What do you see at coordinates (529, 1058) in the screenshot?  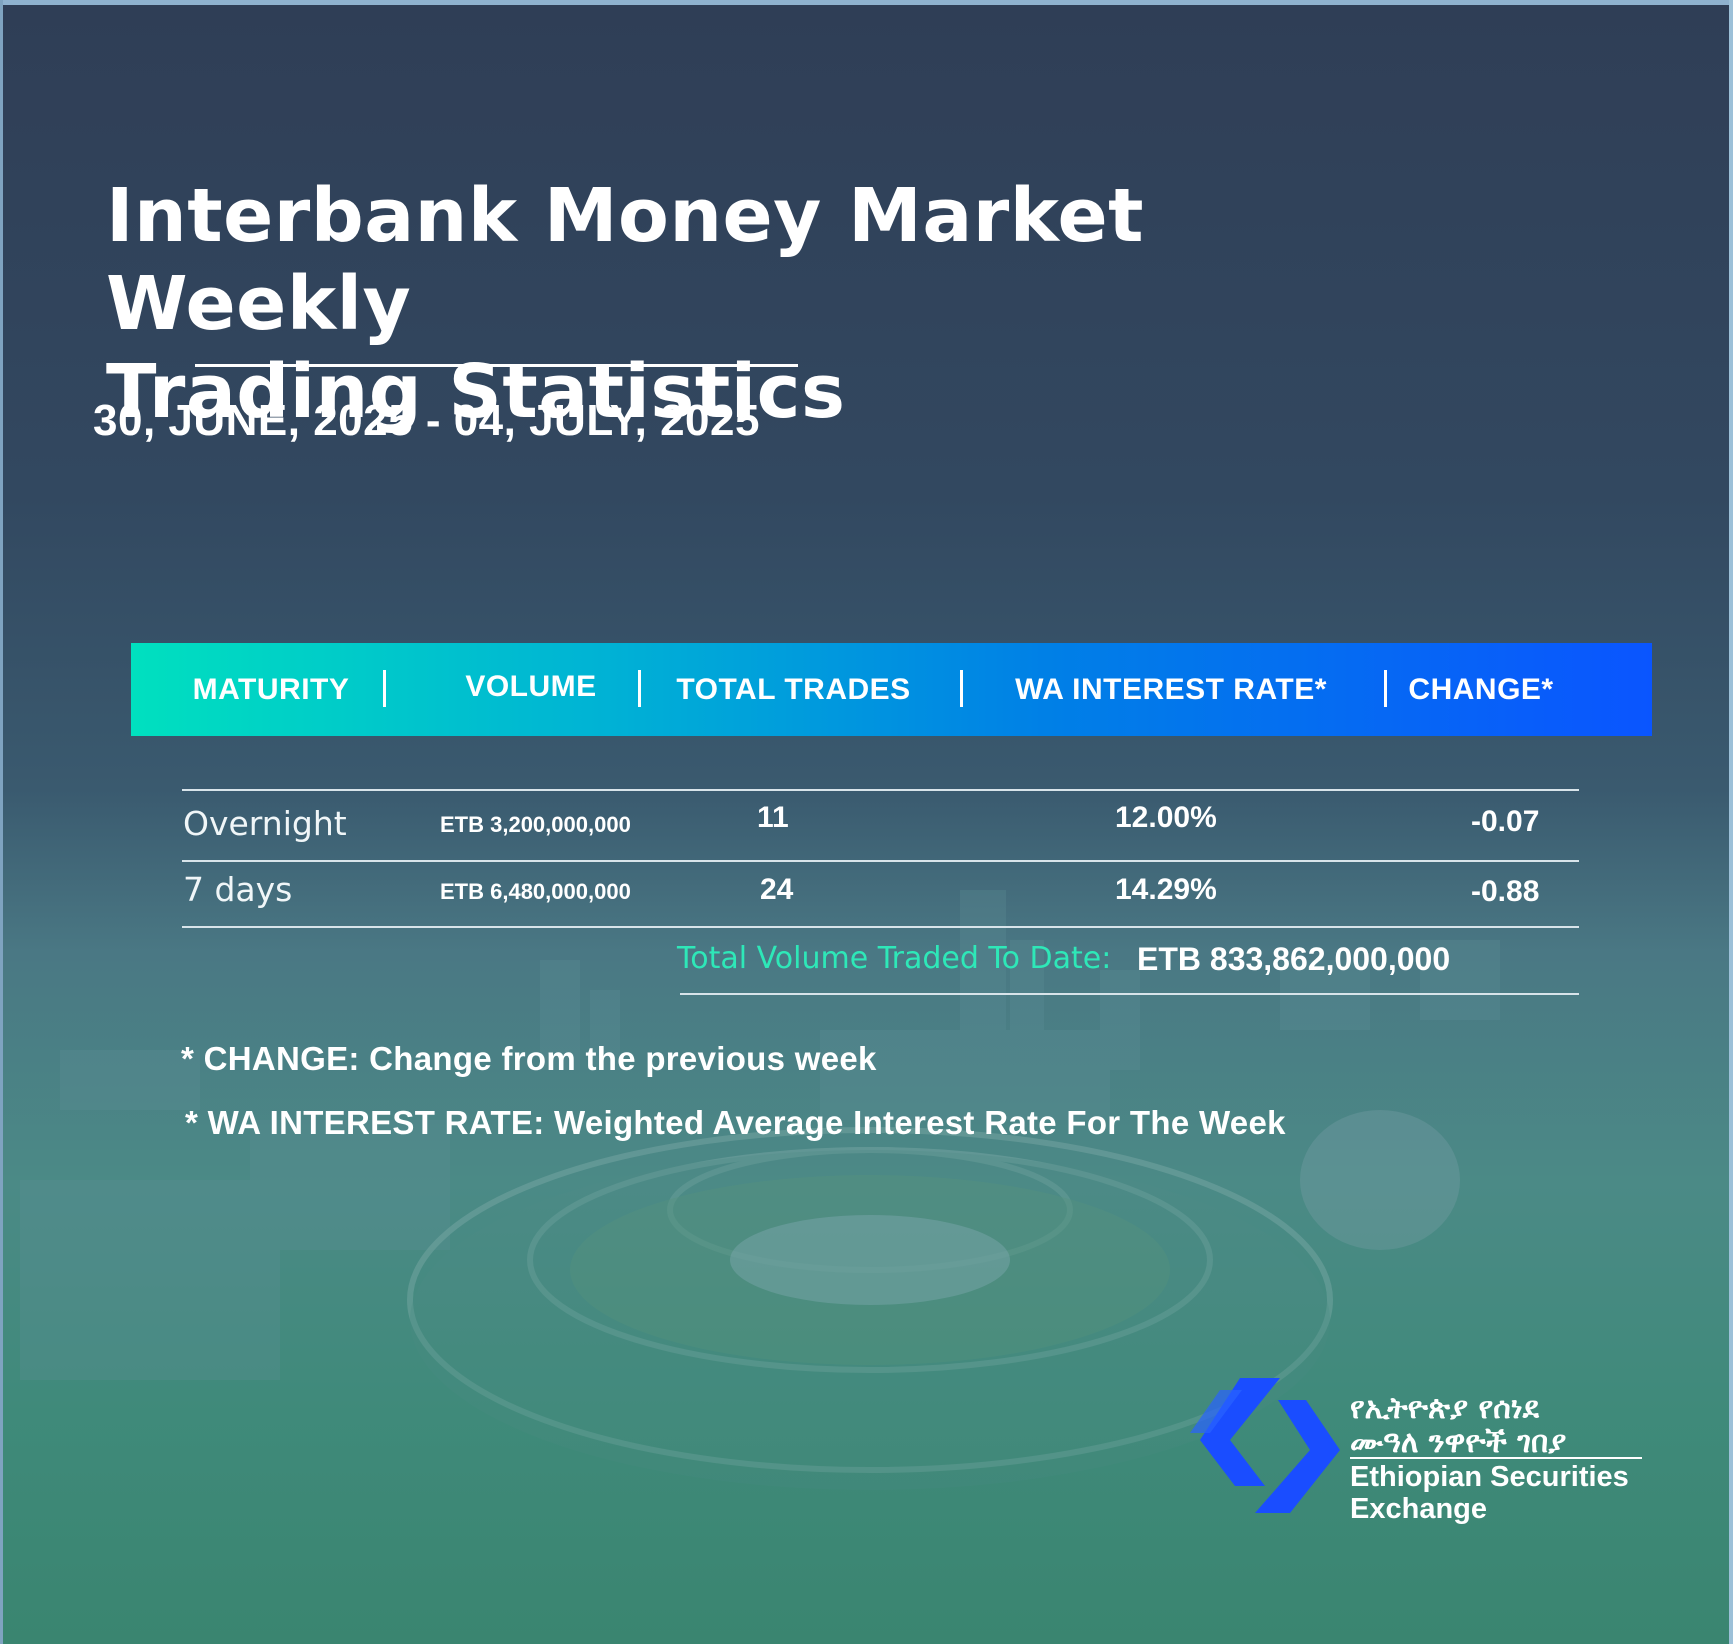 I see `footnote-change: * CHANGE: Change from the previous week` at bounding box center [529, 1058].